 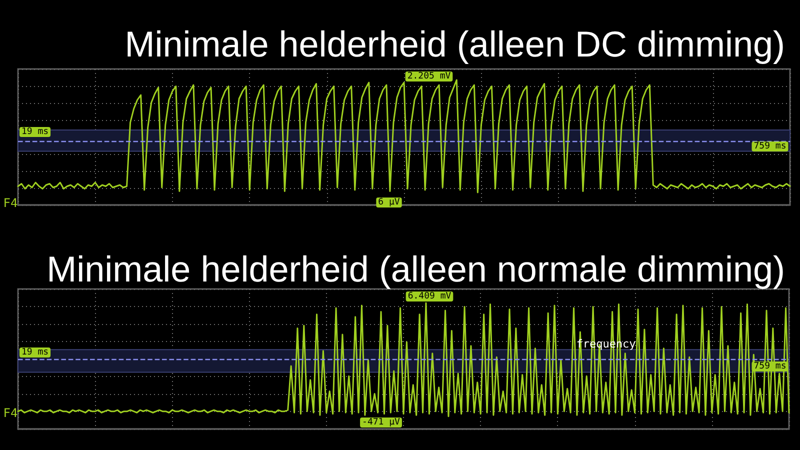 I want to click on annotation: -471 µV, so click(x=381, y=423).